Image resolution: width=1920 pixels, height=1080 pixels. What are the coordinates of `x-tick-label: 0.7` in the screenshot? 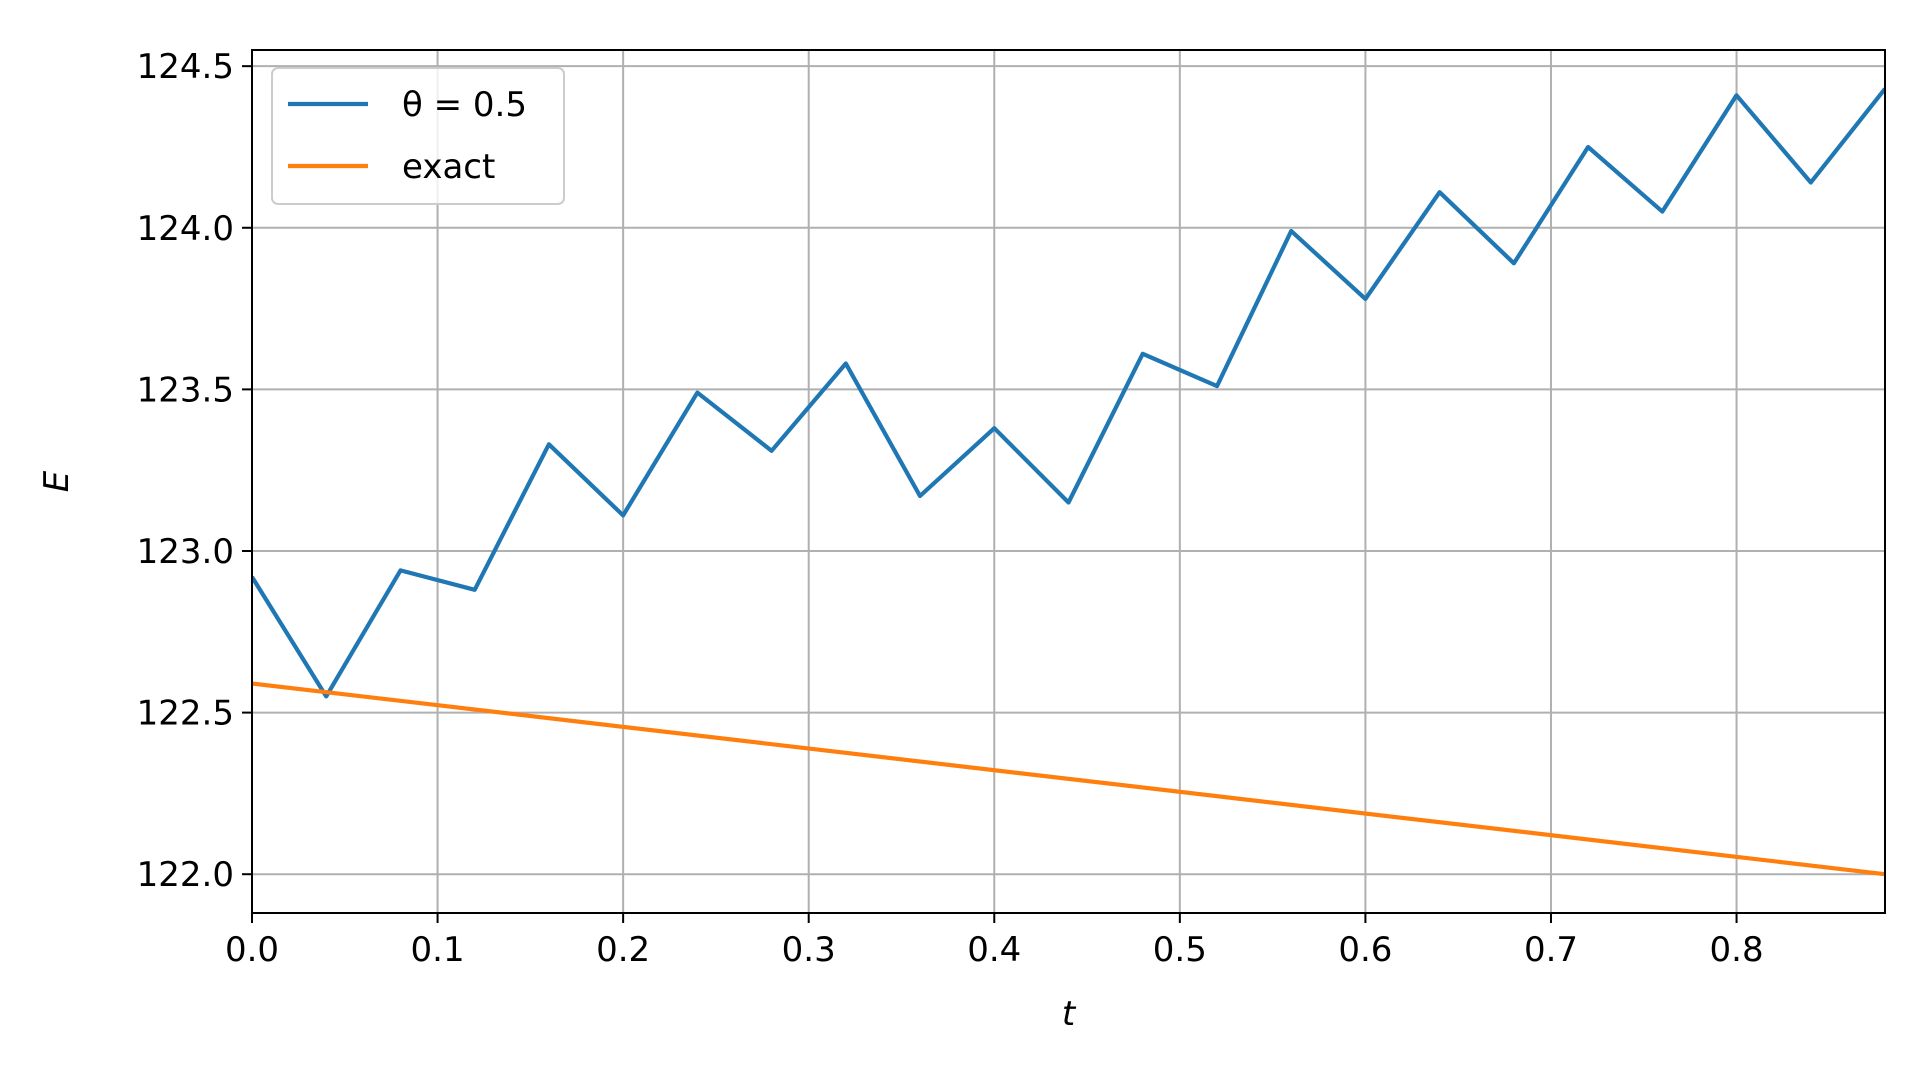 It's located at (1551, 950).